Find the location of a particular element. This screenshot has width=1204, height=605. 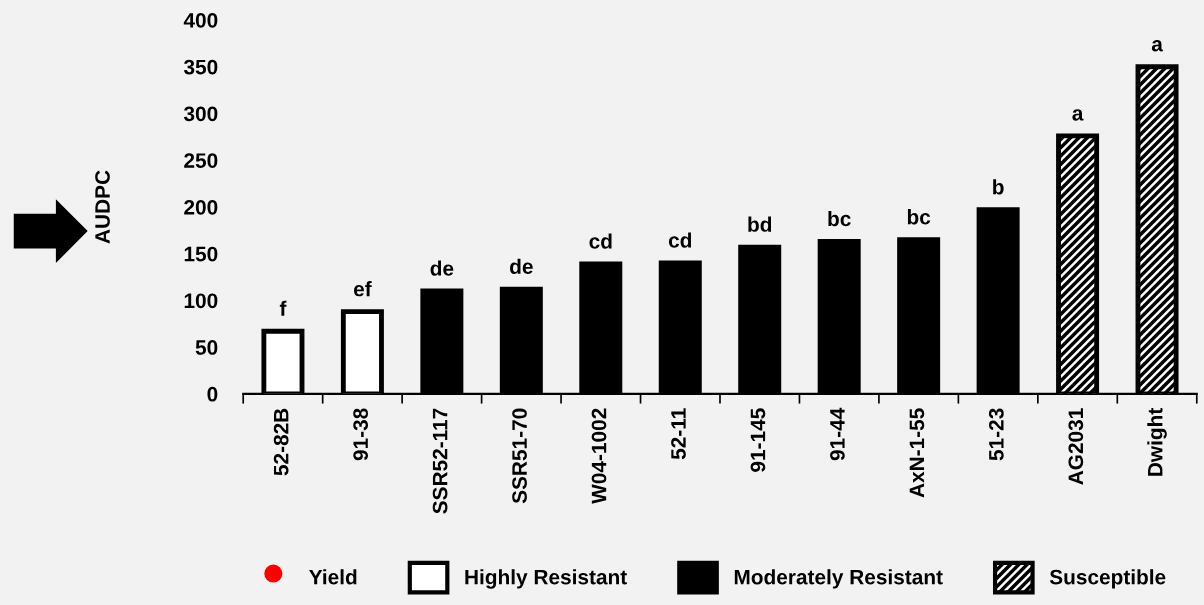

y-tick-label: 250 is located at coordinates (201, 160).